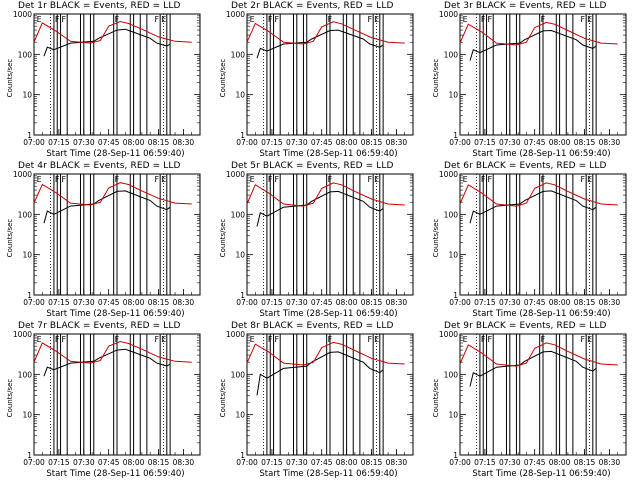  I want to click on chart-title: Det 5r BLACK = Events, RED = LLD, so click(312, 166).